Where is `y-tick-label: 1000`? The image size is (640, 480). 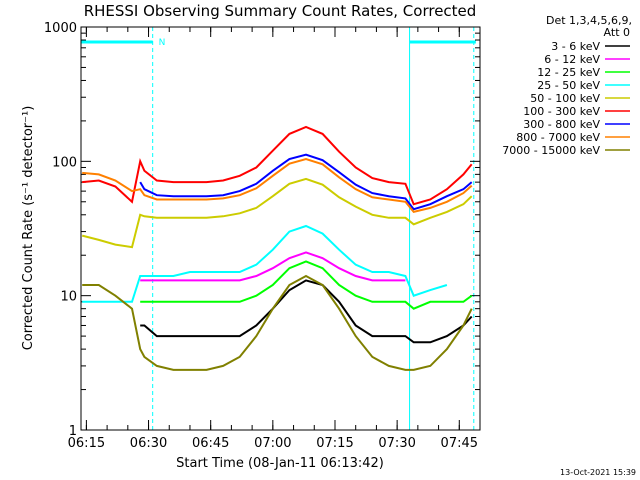
y-tick-label: 1000 is located at coordinates (60, 28).